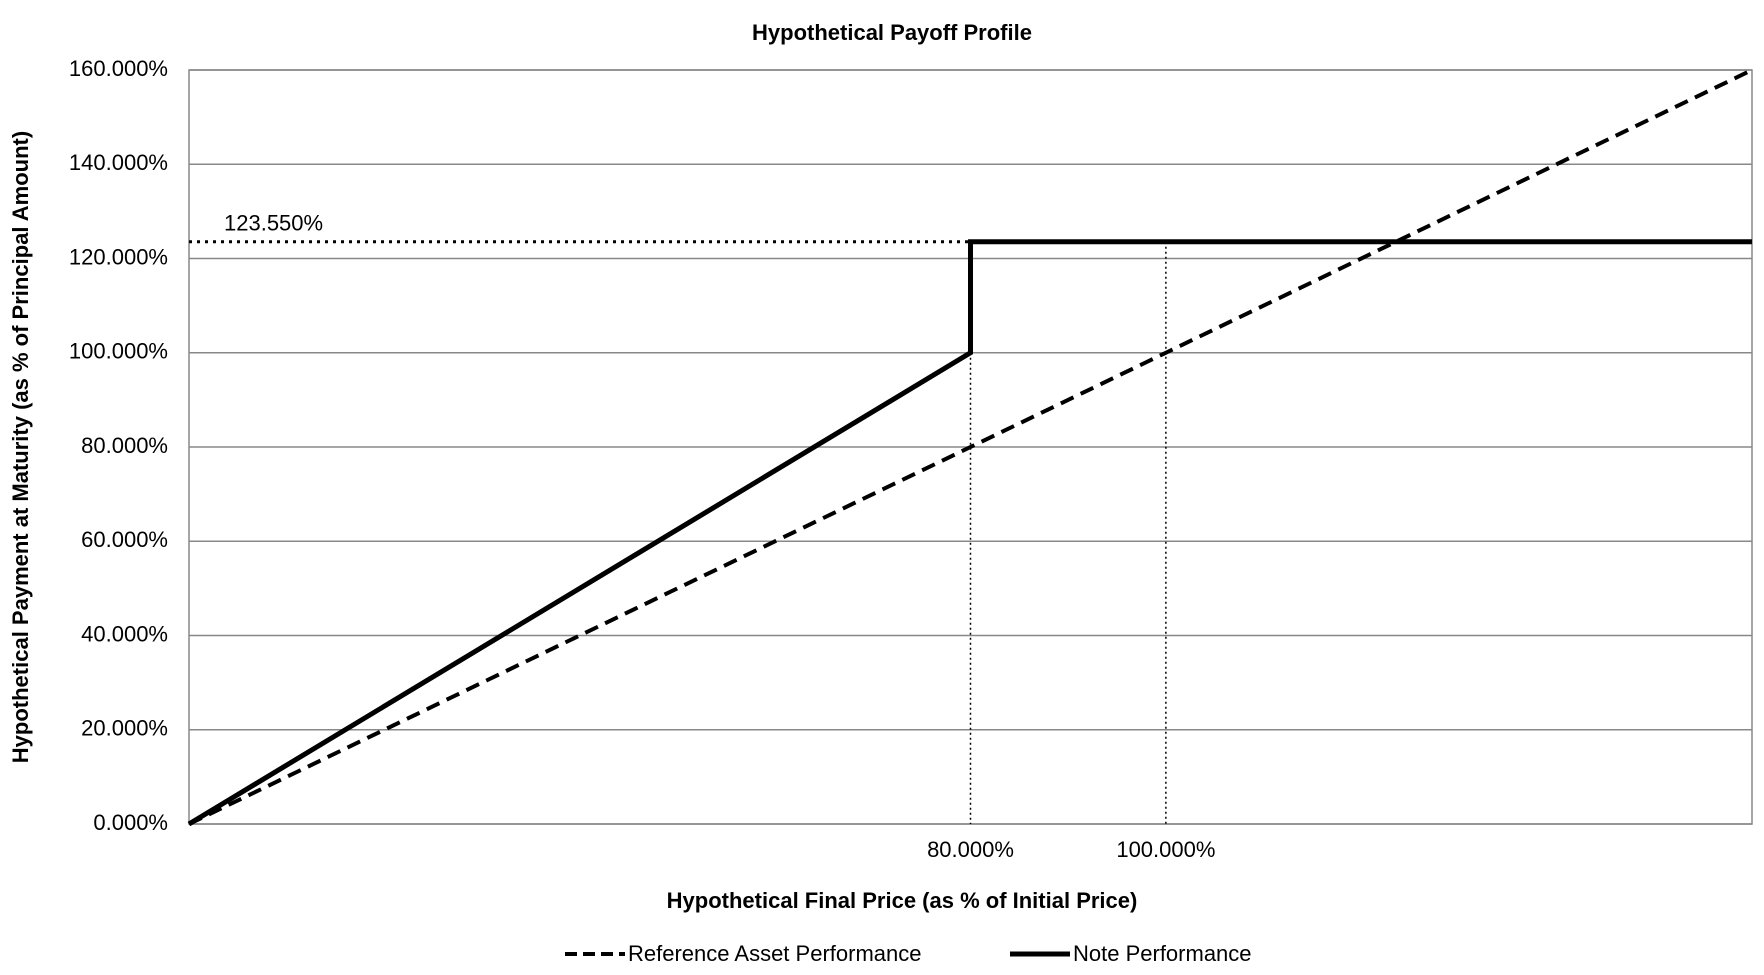 Image resolution: width=1764 pixels, height=975 pixels. Describe the element at coordinates (124, 539) in the screenshot. I see `y-tick-label: 60.000%` at that location.